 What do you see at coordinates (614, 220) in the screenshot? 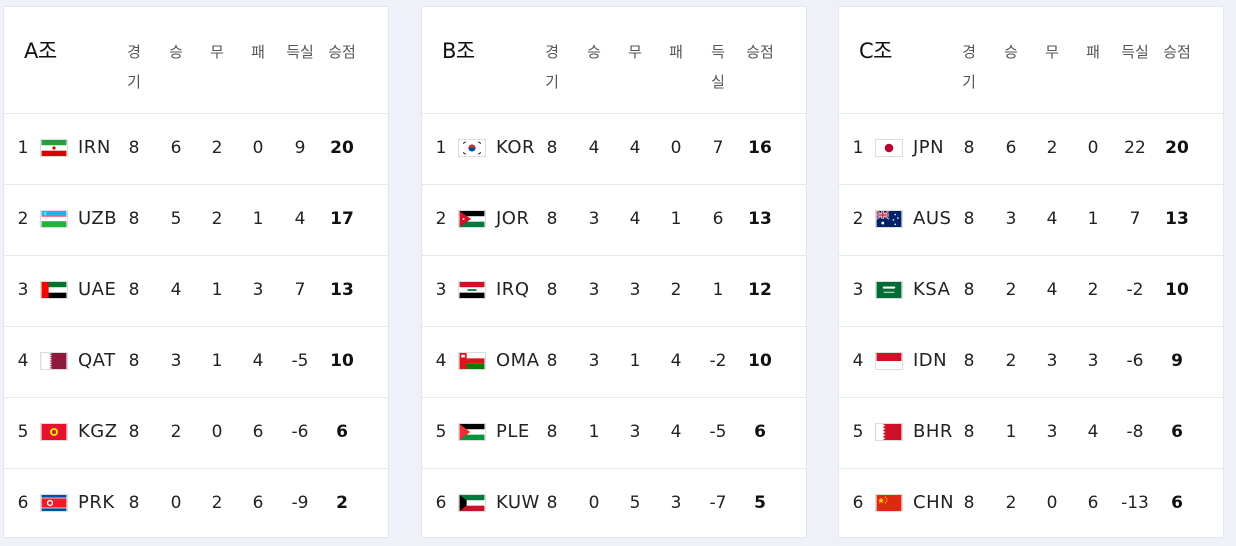
I see `table-row: 2 JOR 8 3 4 1 6 13` at bounding box center [614, 220].